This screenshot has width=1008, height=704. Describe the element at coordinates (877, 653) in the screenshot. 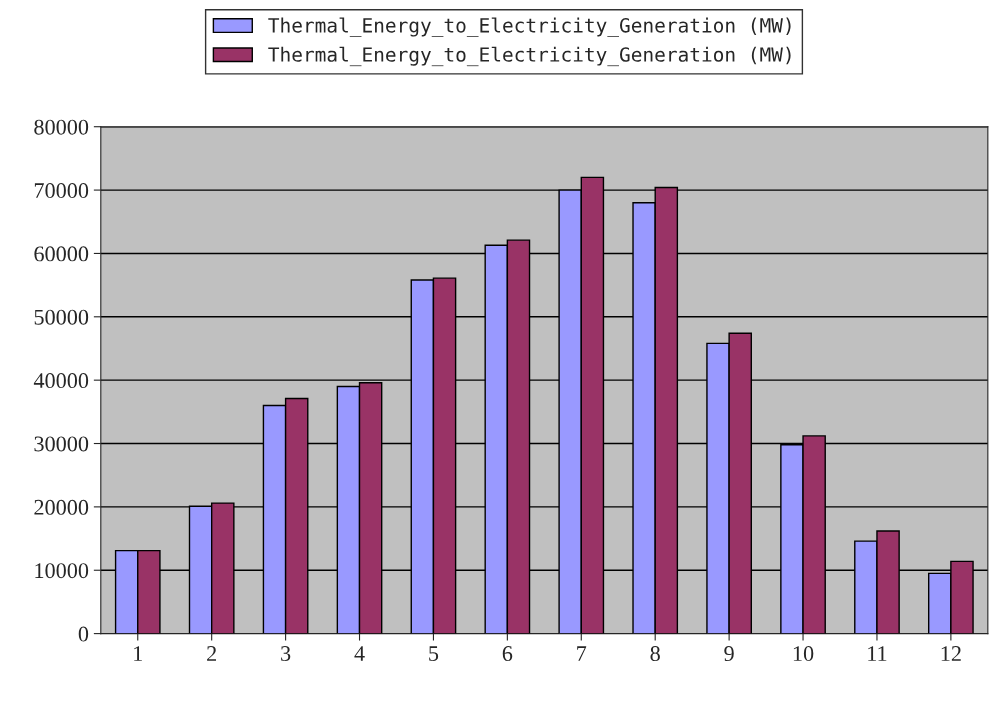

I see `x-tick-label: 11` at that location.